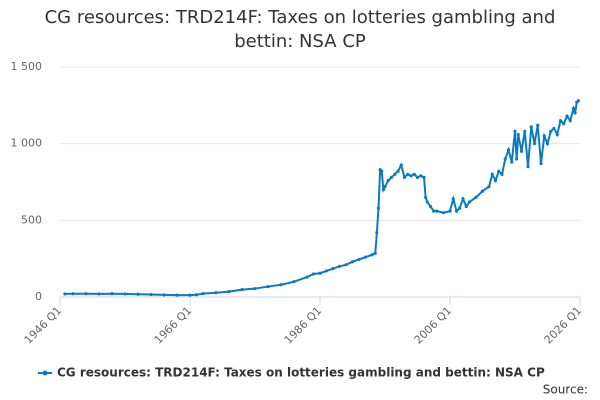 The width and height of the screenshot is (600, 400). I want to click on x-tick-label: 2006 Q1, so click(433, 325).